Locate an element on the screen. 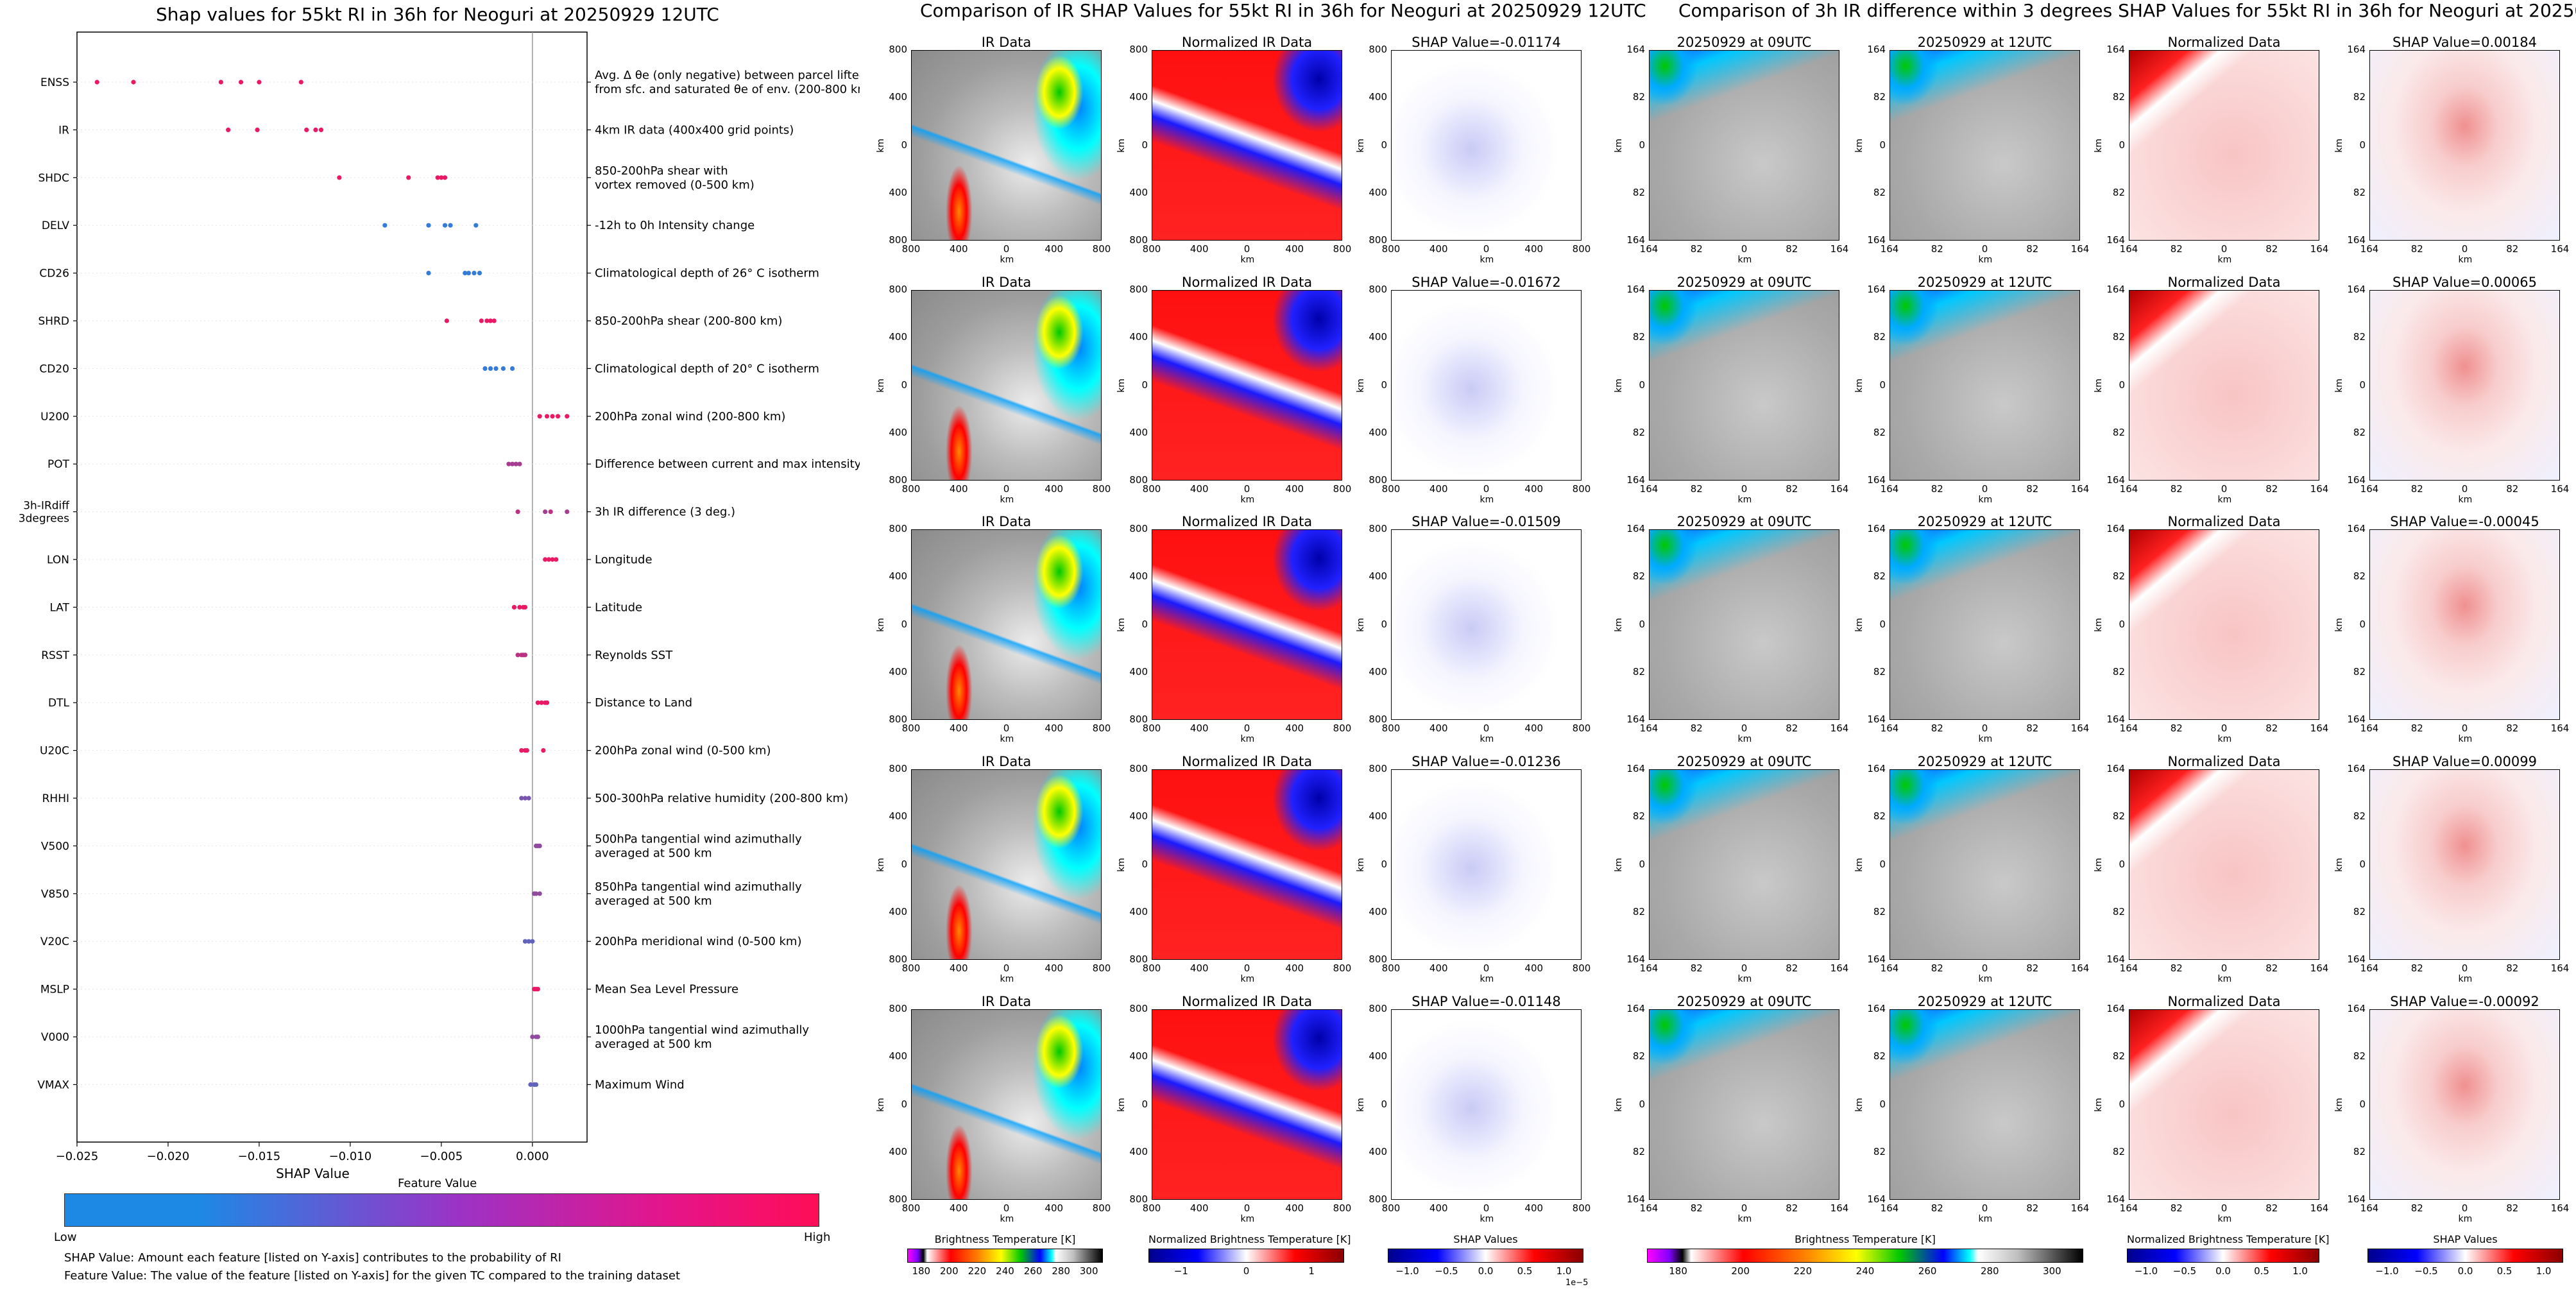 Image resolution: width=2576 pixels, height=1289 pixels. feature-description: averaged at 500 km is located at coordinates (653, 853).